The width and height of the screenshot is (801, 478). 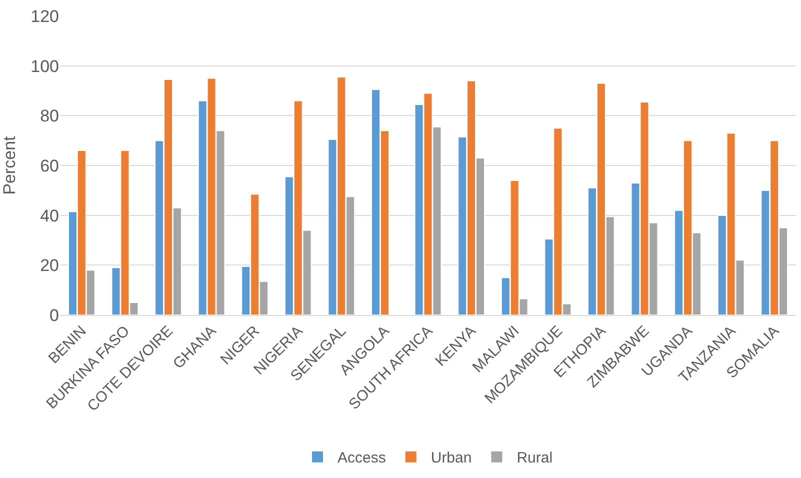 I want to click on legend-label: Urban, so click(x=451, y=458).